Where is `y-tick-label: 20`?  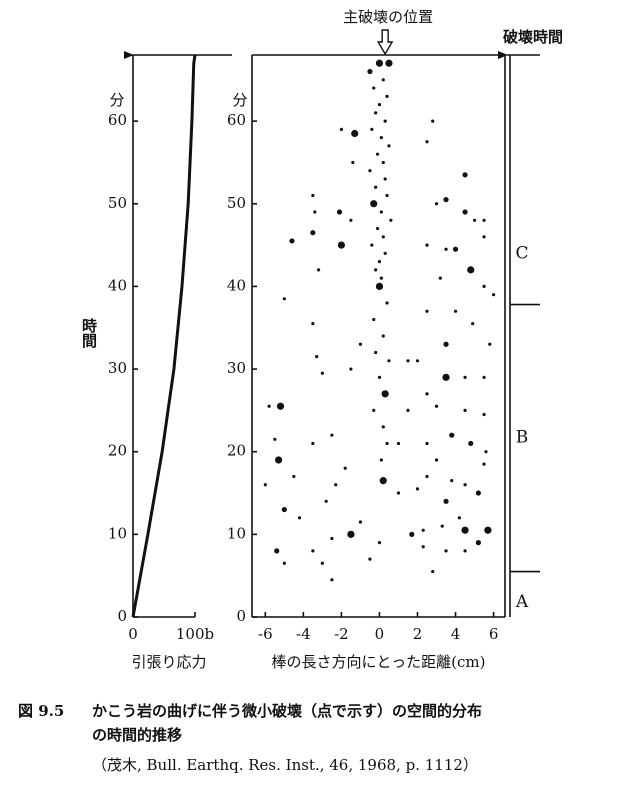 y-tick-label: 20 is located at coordinates (236, 451).